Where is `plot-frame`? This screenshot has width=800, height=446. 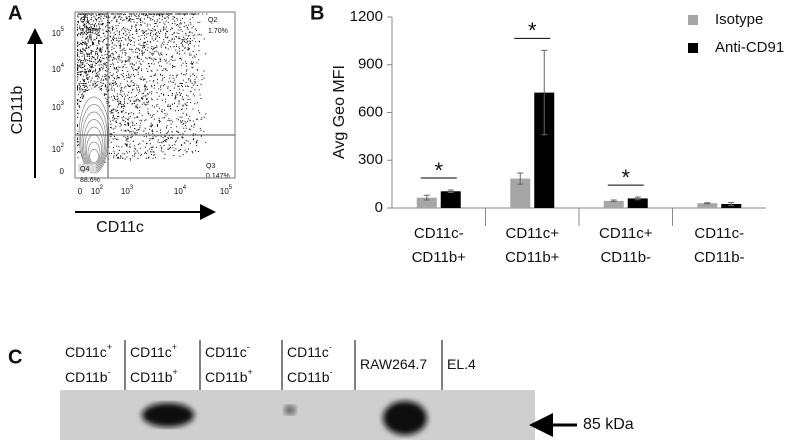
plot-frame is located at coordinates (155, 95).